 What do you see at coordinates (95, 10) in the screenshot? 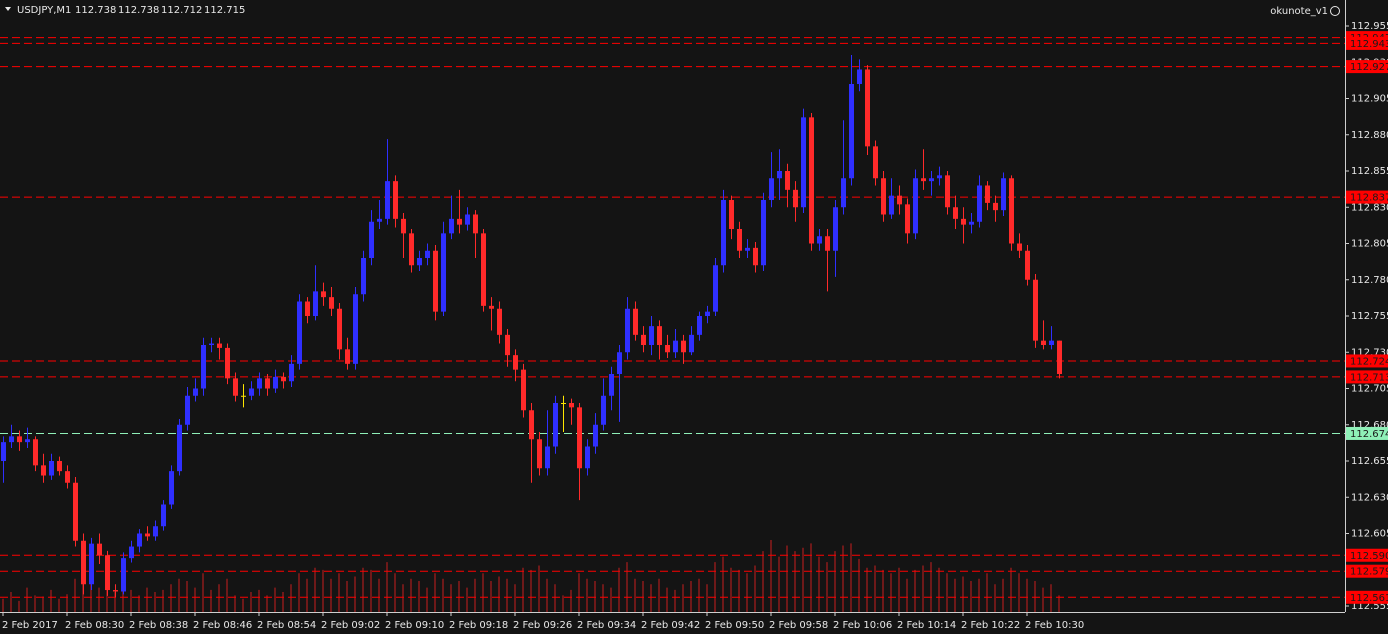
I see `quote-value: 112.738` at bounding box center [95, 10].